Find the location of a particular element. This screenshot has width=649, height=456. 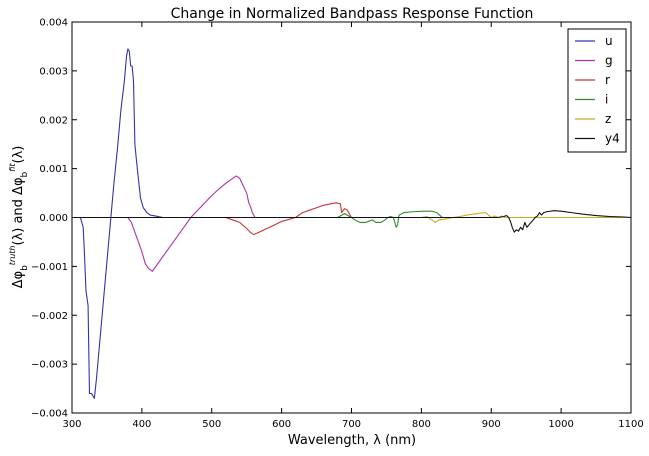

series-line-g is located at coordinates (177, 223).